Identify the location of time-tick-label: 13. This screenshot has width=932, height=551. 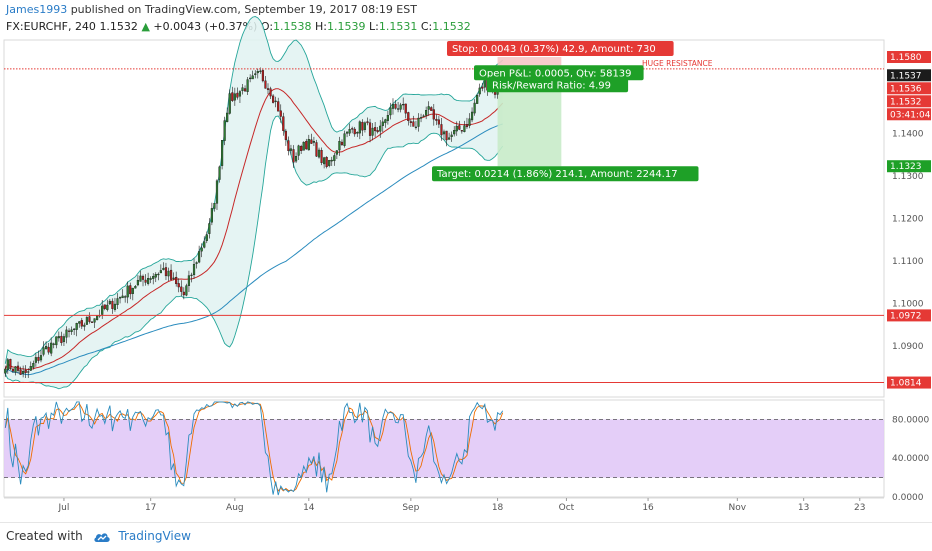
(803, 508).